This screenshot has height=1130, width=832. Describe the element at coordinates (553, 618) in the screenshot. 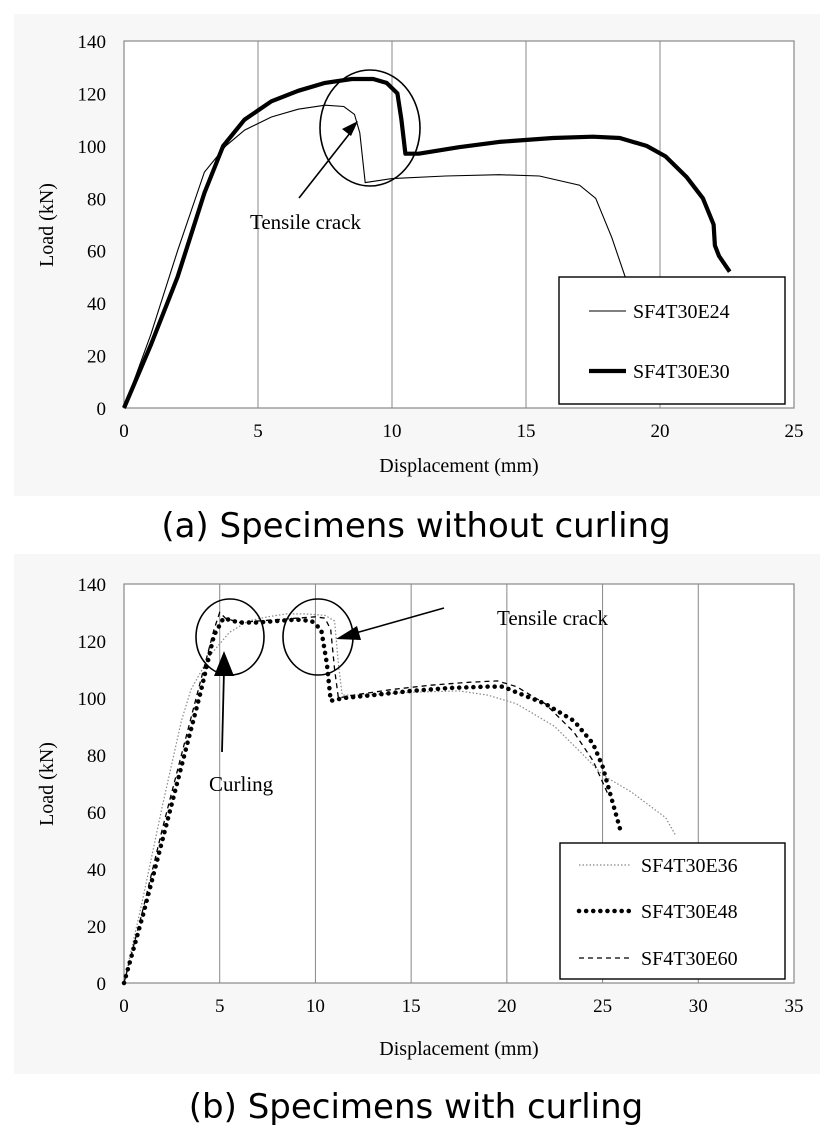

I see `annotation-label-tensile-crack: Tensile crack` at that location.